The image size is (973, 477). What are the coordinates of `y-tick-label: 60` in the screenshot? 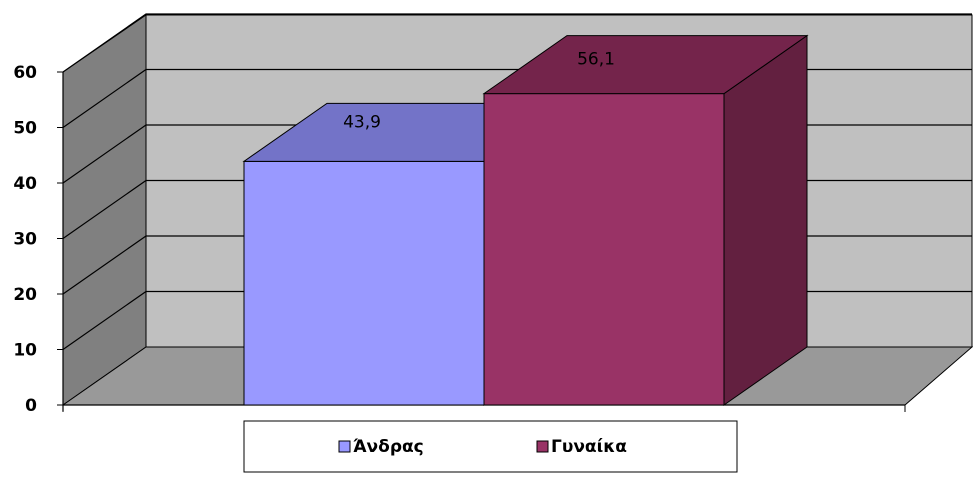 It's located at (25, 73).